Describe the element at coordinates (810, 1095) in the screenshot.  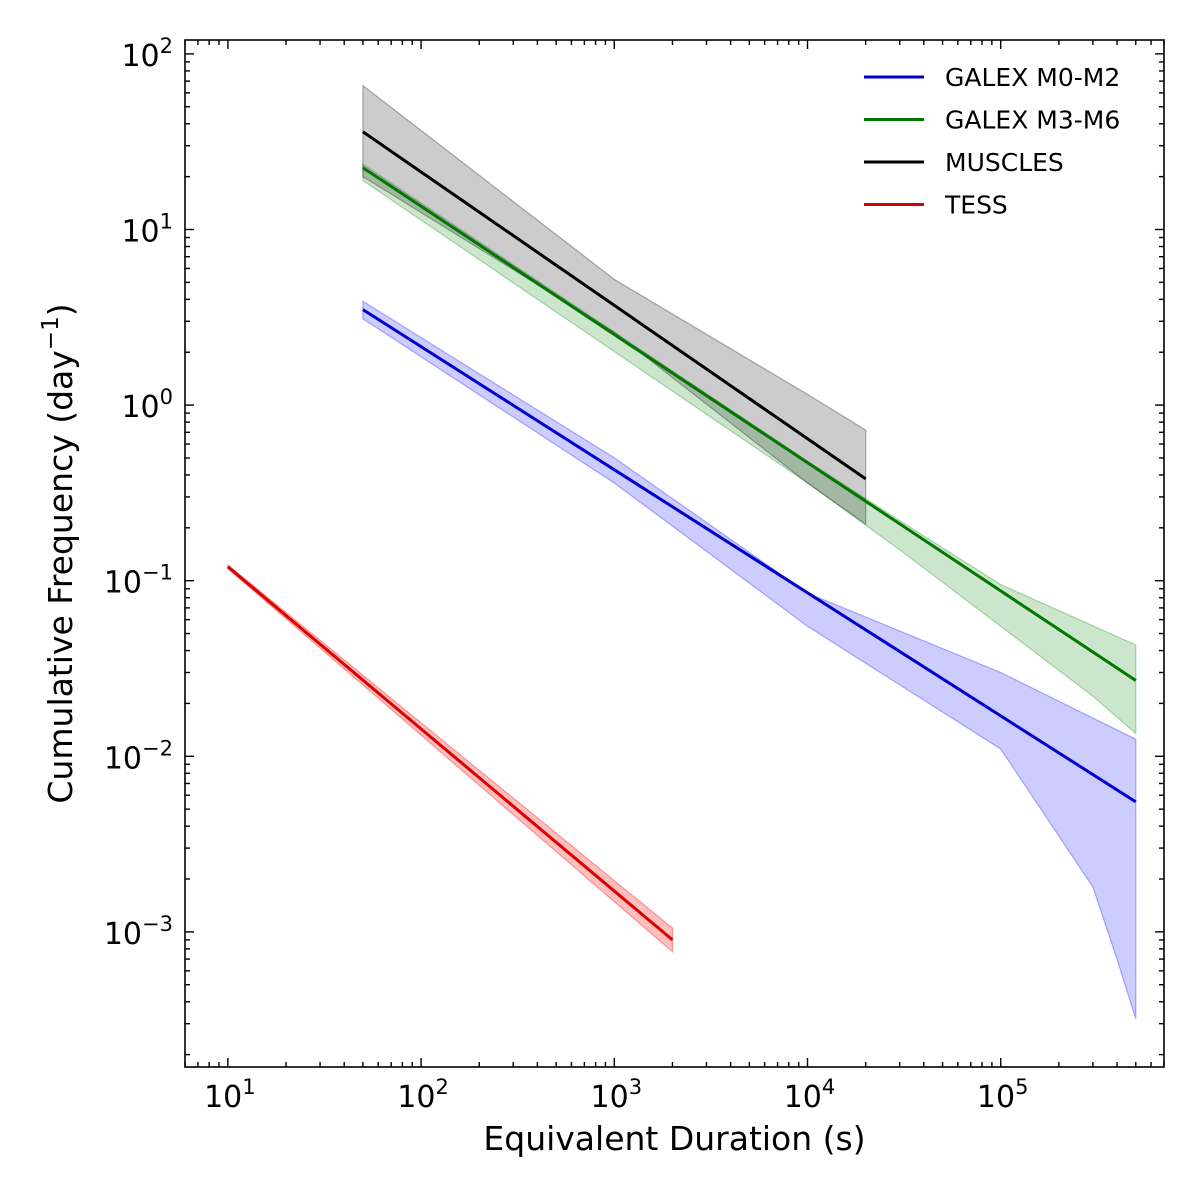
I see `x-tick-label: 10⁴` at that location.